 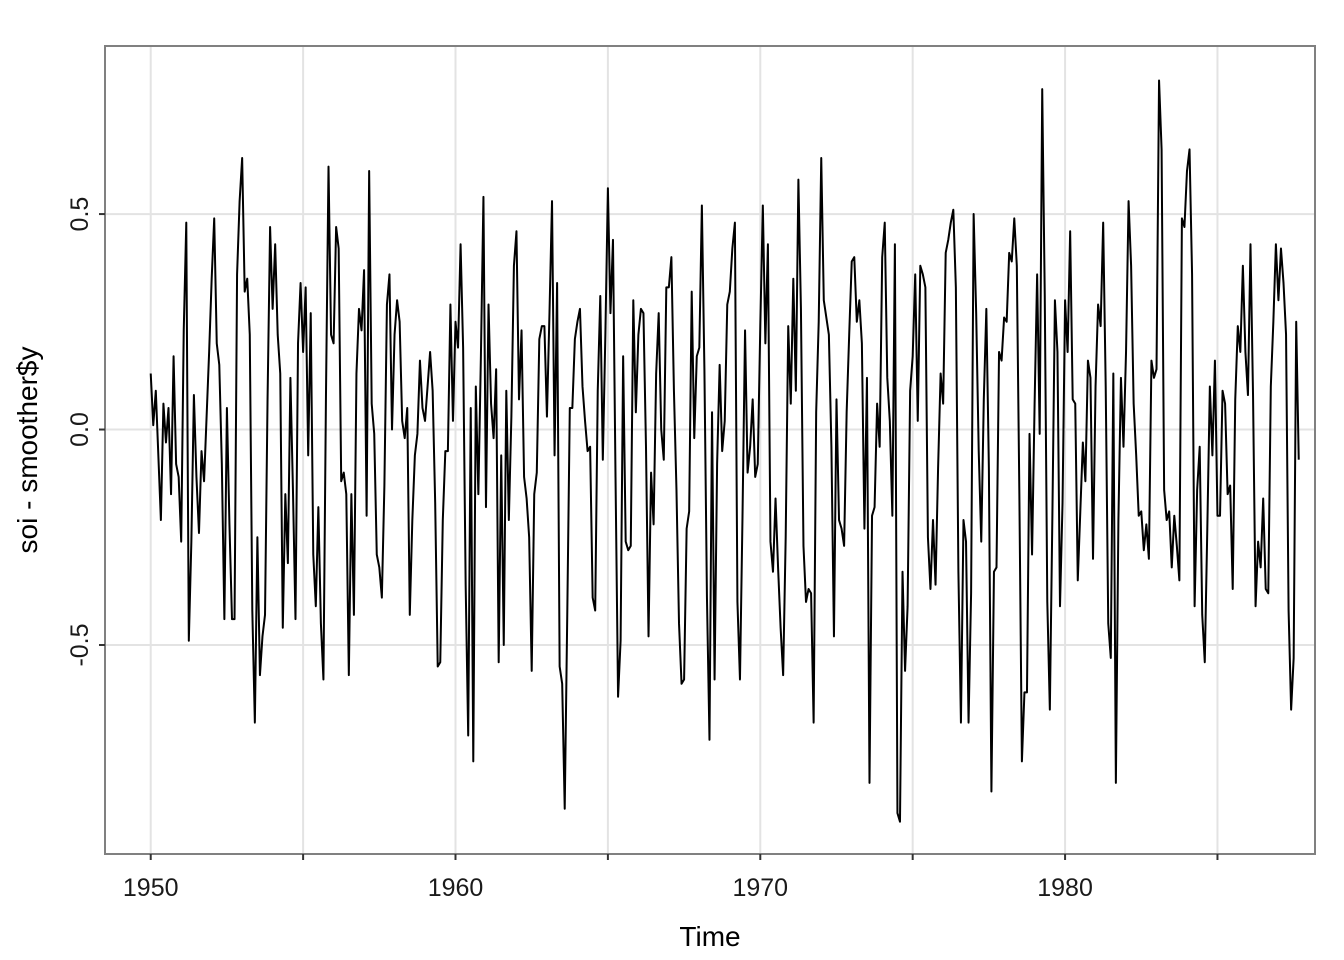 I want to click on x-tick-label: 1980, so click(x=1065, y=888).